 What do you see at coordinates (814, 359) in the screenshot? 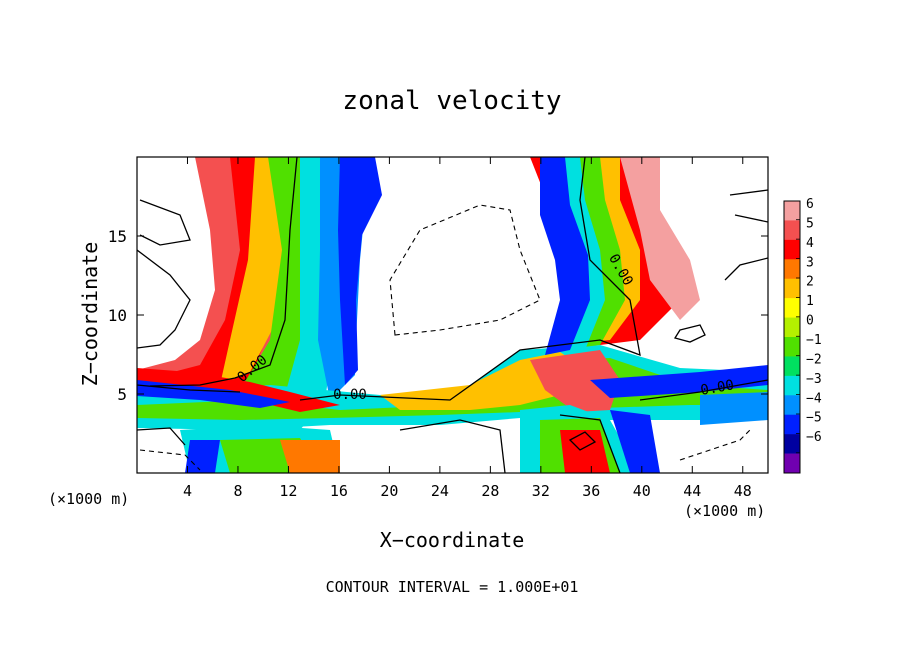
I see `colorbar-label: −2` at bounding box center [814, 359].